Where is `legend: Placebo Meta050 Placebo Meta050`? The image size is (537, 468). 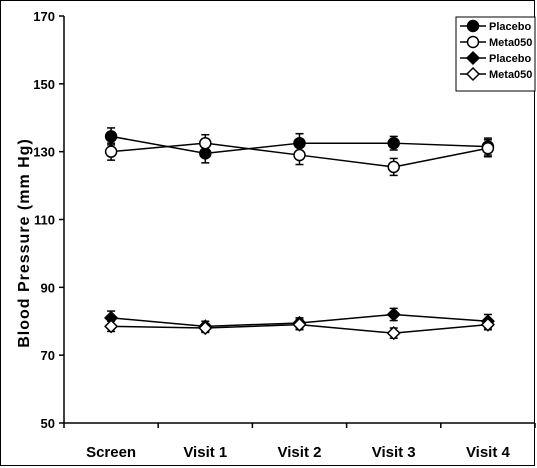
legend: Placebo Meta050 Placebo Meta050 is located at coordinates (495, 54).